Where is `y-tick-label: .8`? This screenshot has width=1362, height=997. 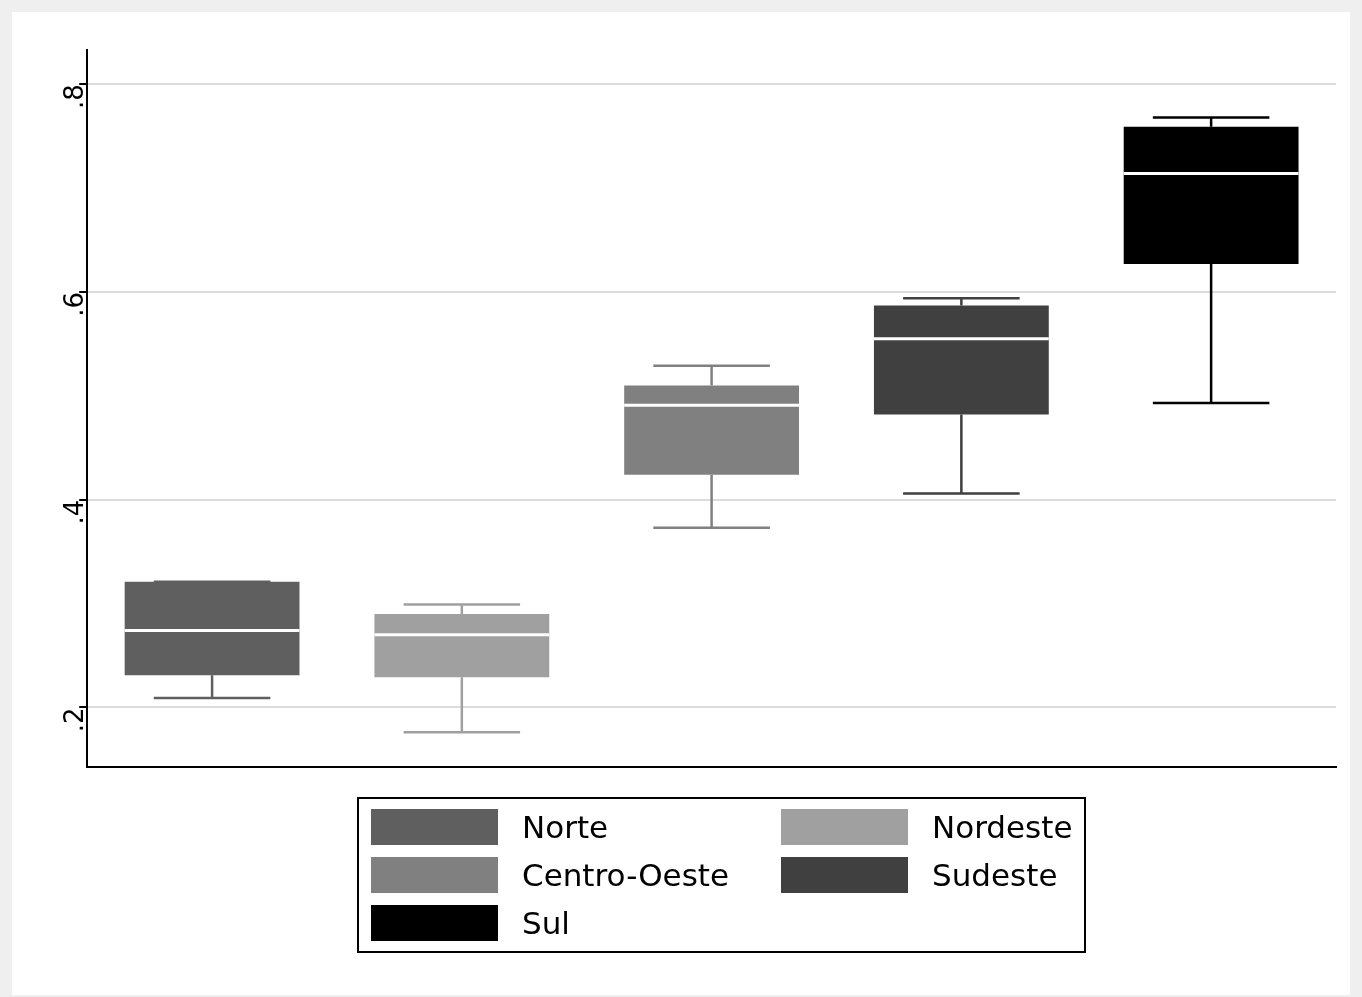
y-tick-label: .8 is located at coordinates (73, 97).